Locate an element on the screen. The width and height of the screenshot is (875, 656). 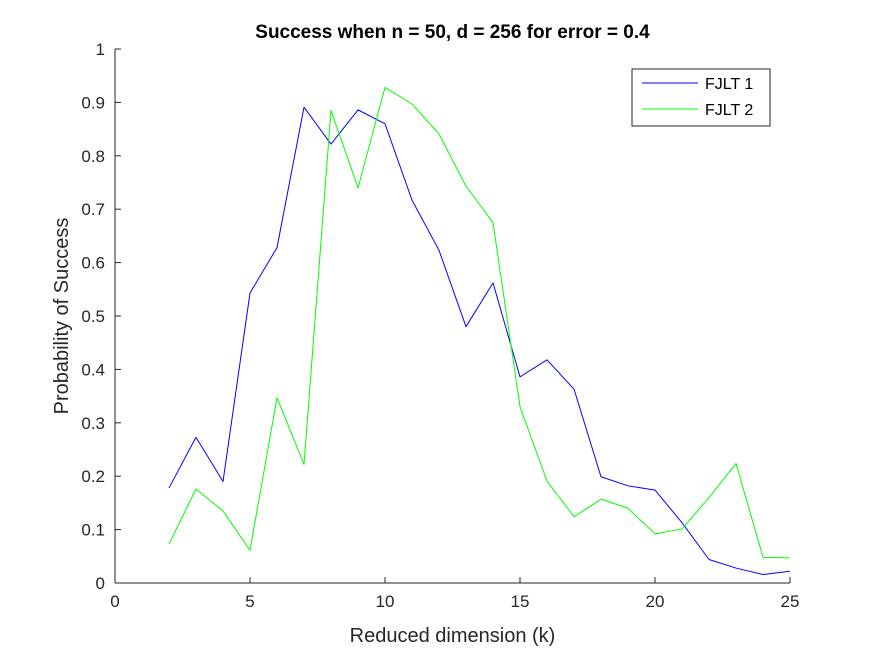
y-tick-label: 0.4 is located at coordinates (93, 369).